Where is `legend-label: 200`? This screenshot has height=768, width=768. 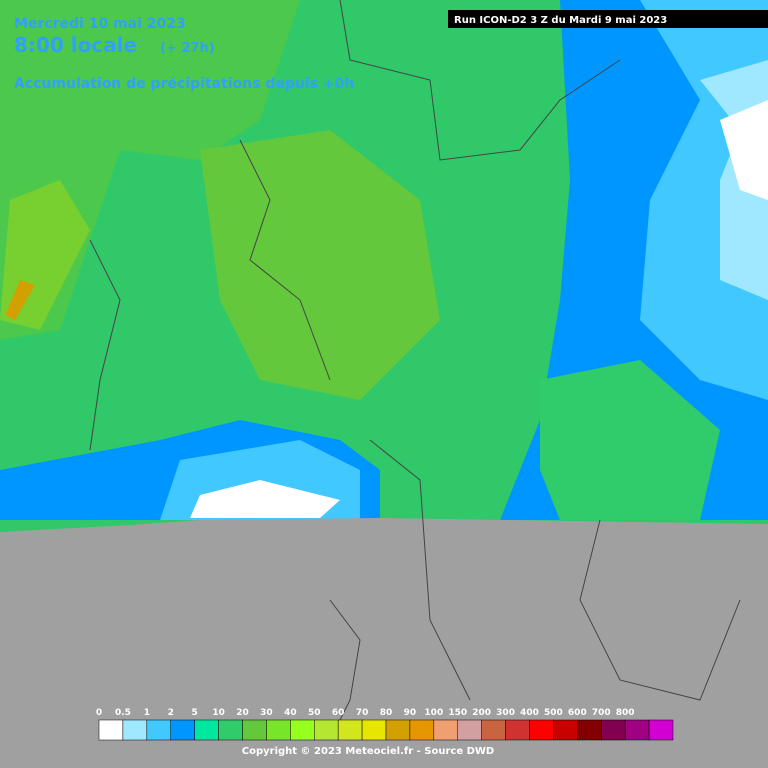
legend-label: 200 is located at coordinates (481, 713).